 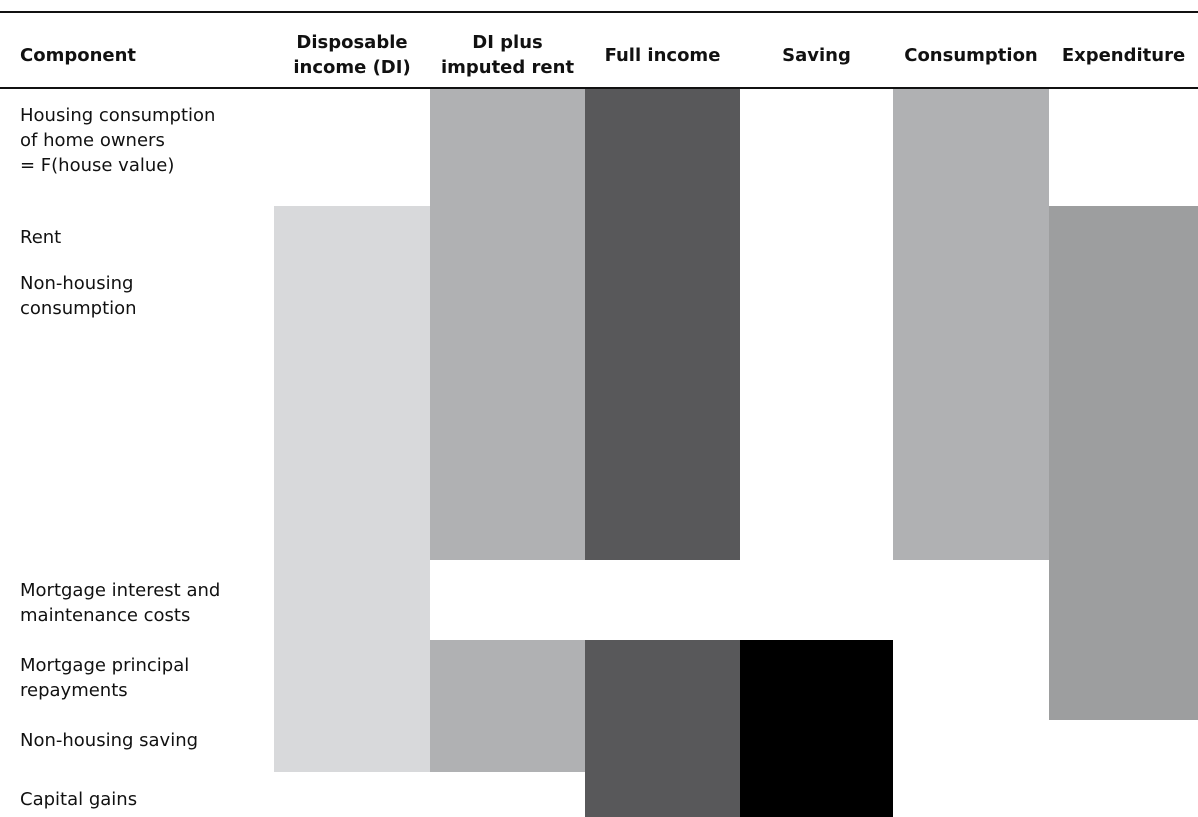 What do you see at coordinates (599, 12) in the screenshot?
I see `top-rule` at bounding box center [599, 12].